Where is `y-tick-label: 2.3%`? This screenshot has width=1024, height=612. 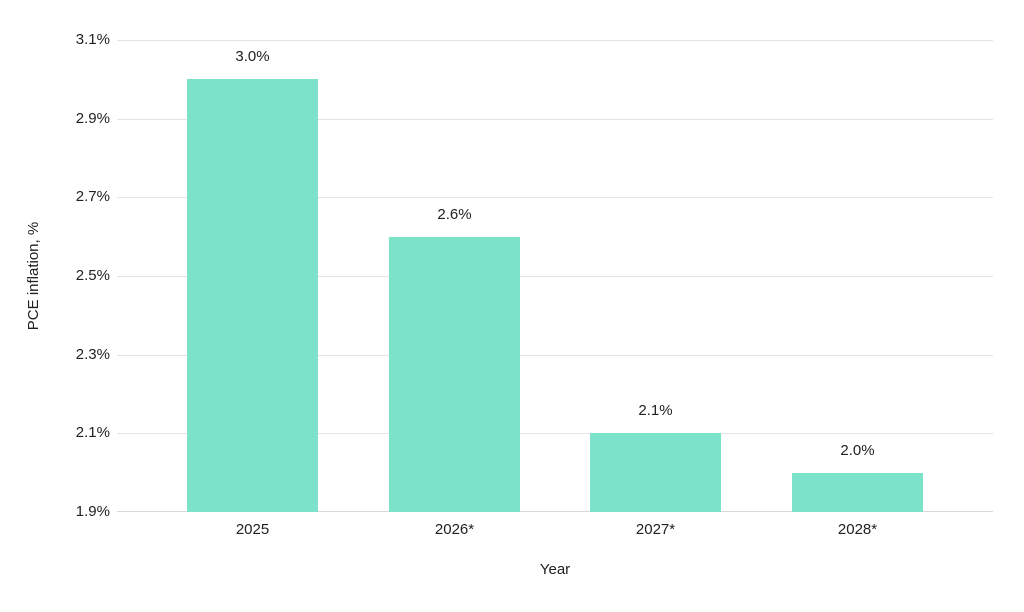
y-tick-label: 2.3% is located at coordinates (92, 354).